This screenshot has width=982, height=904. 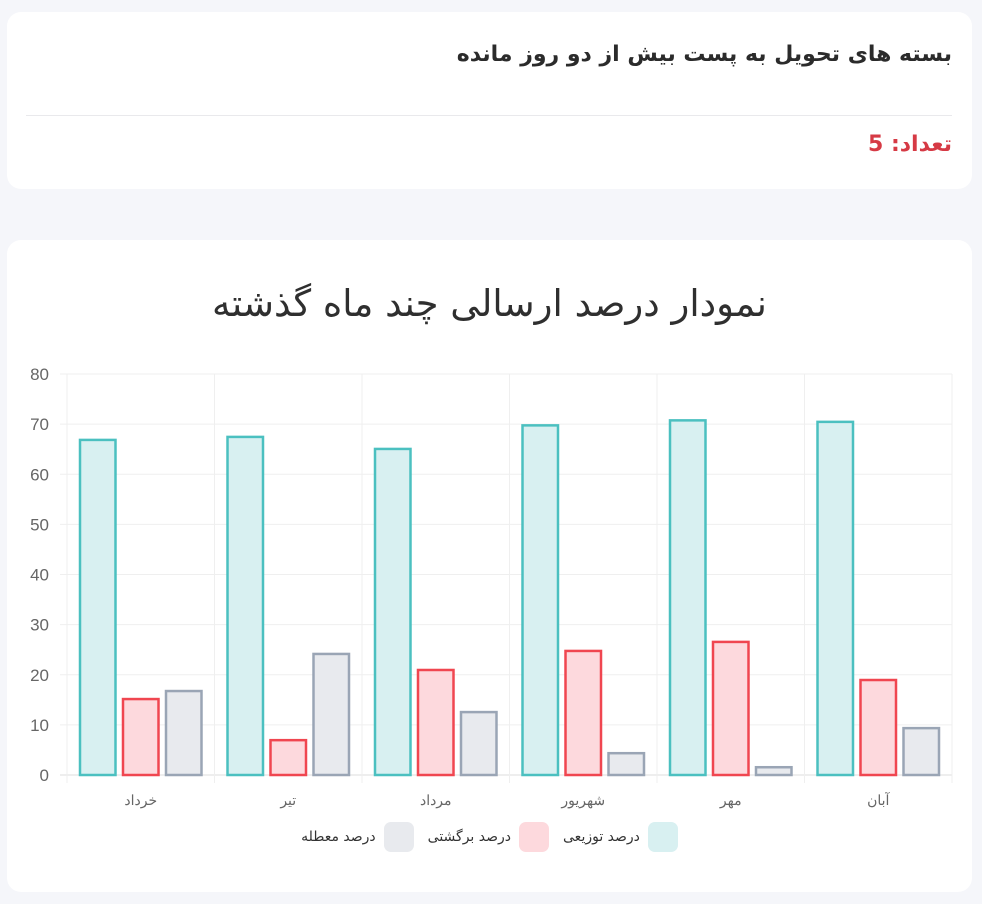 What do you see at coordinates (39, 524) in the screenshot?
I see `y-tick-label: 50` at bounding box center [39, 524].